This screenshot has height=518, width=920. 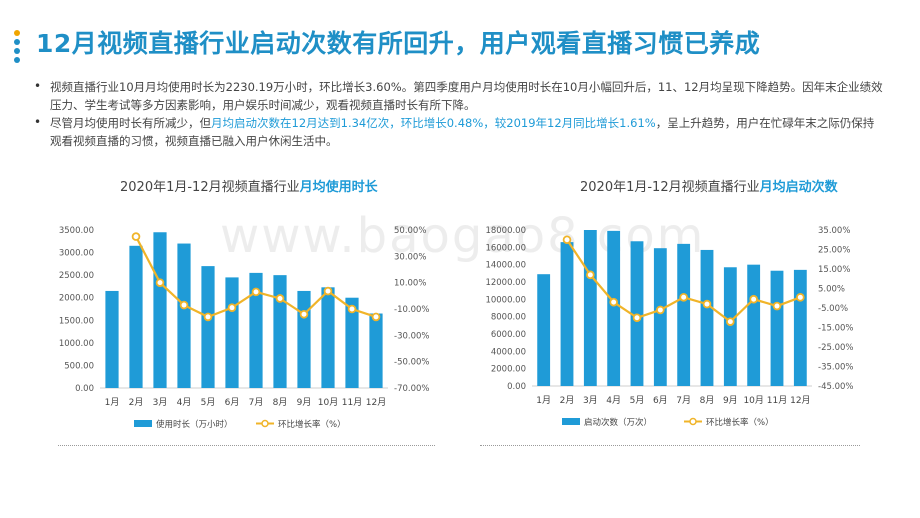 I want to click on x-tick-label: 4月, so click(x=613, y=400).